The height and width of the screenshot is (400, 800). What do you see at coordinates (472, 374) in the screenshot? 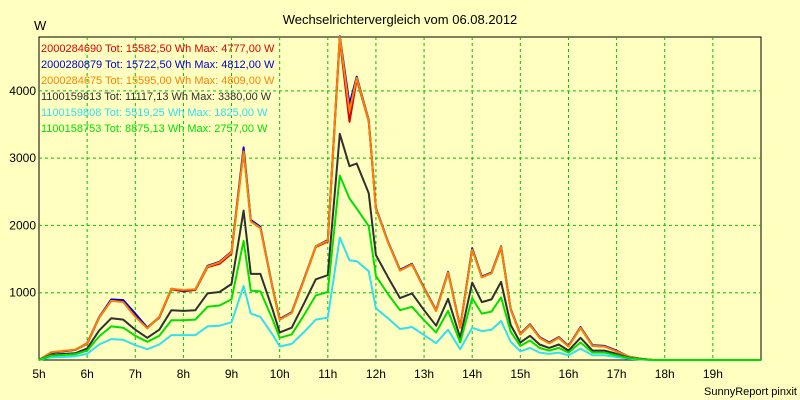
I see `x-tick-label: 14h` at bounding box center [472, 374].